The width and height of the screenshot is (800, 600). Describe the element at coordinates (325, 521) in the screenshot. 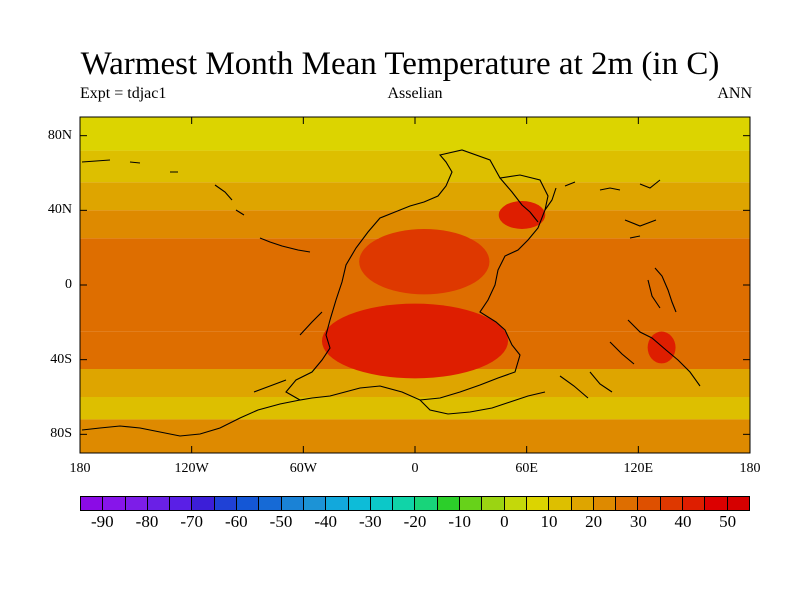

I see `colorbar-label: -40` at that location.